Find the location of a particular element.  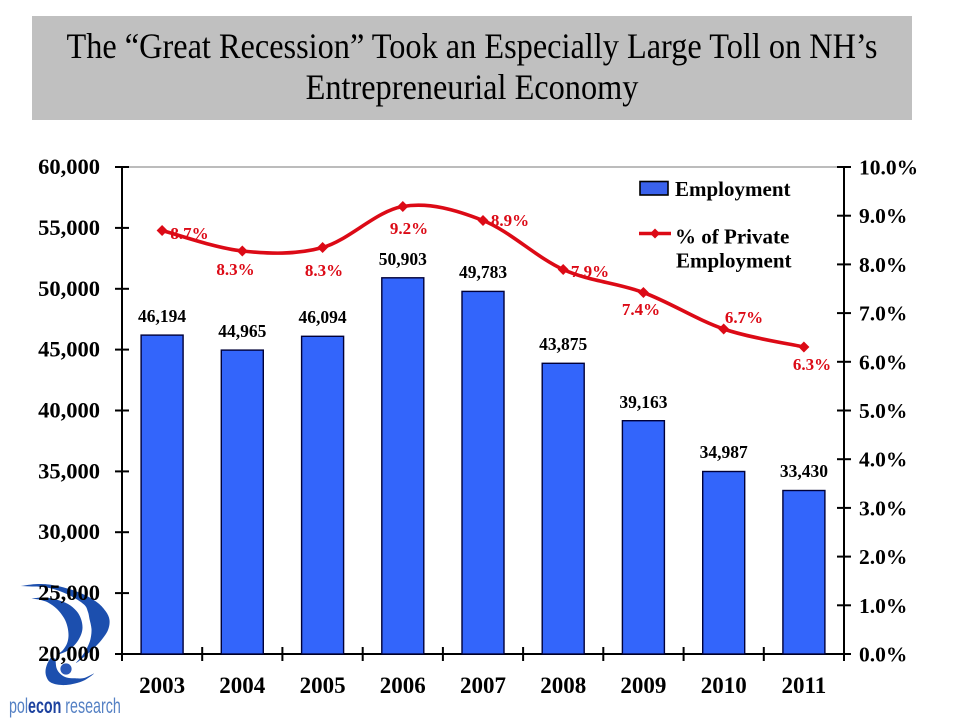

svg-text: % of Private is located at coordinates (732, 237).